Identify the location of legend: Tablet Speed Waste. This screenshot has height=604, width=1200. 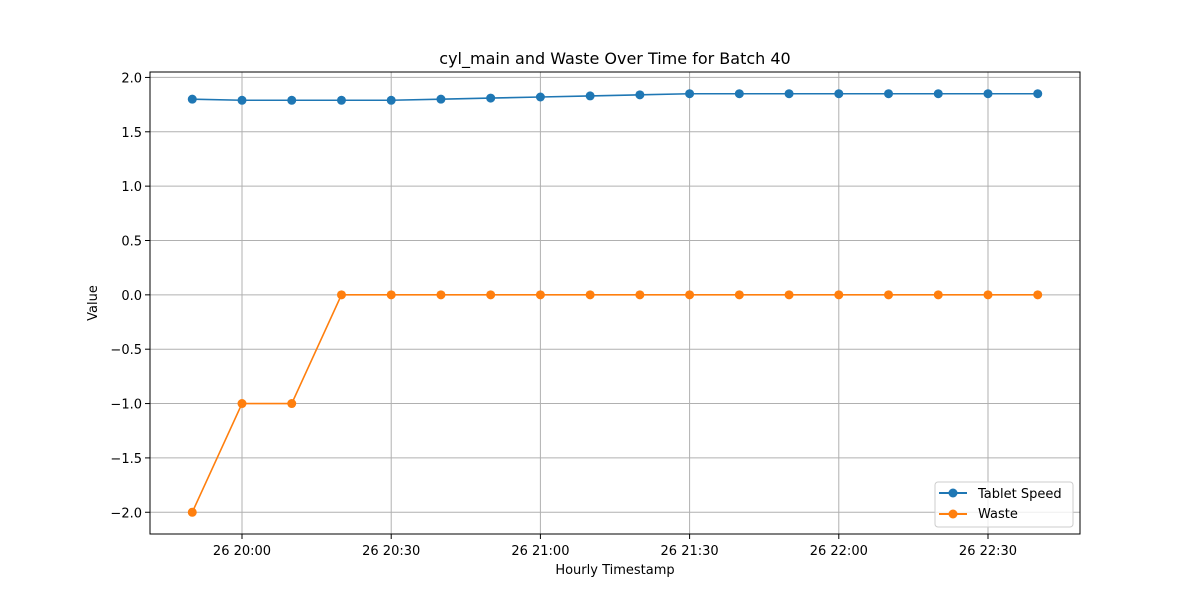
(1004, 504).